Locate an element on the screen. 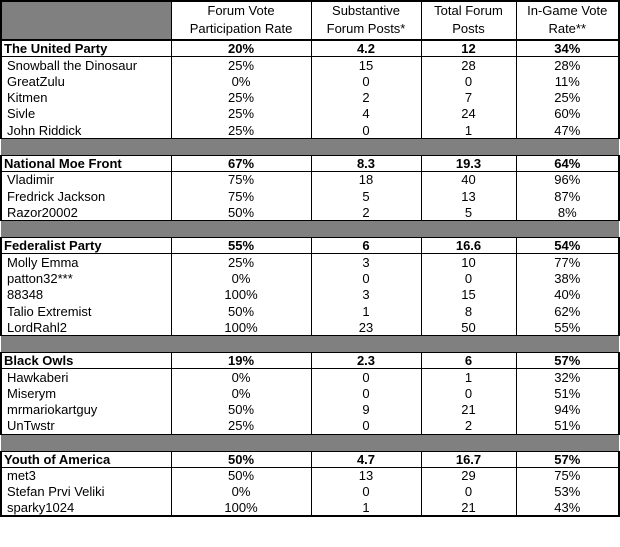  party-value-cell: 54% is located at coordinates (567, 246).